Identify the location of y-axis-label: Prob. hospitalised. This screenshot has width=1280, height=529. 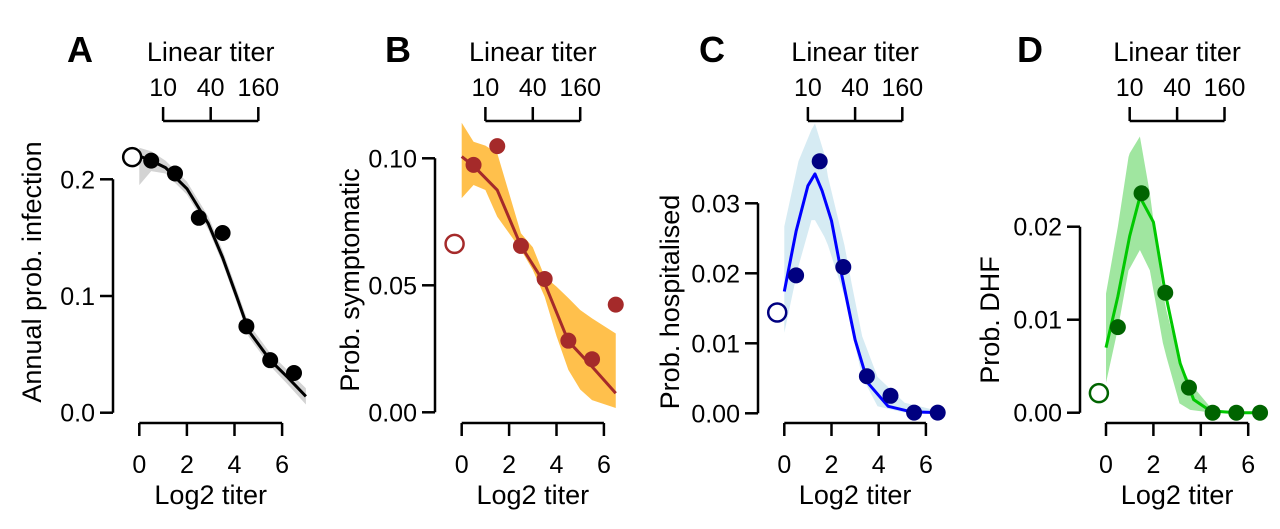
(670, 302).